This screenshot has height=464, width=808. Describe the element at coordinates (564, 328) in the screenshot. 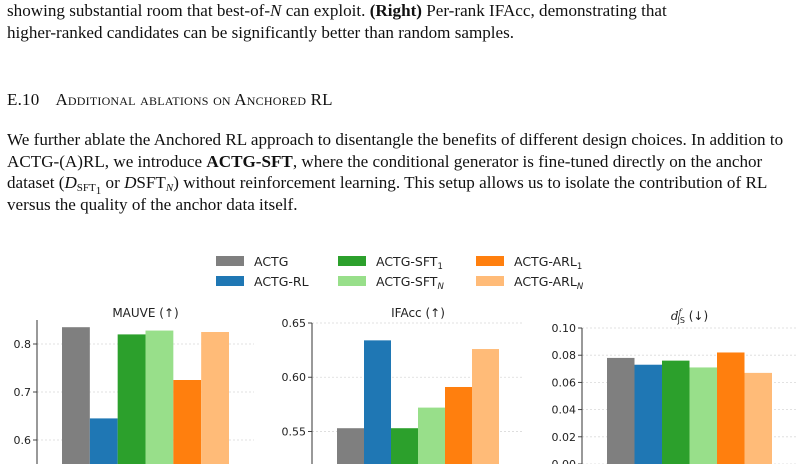

I see `y-tick-label: 0.10` at that location.